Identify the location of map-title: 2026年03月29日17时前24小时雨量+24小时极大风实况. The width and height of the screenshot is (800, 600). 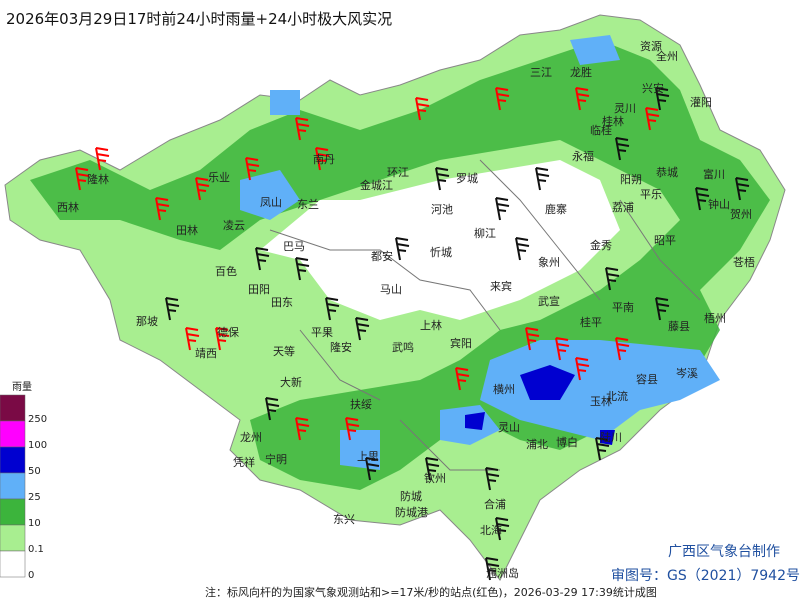
(199, 19).